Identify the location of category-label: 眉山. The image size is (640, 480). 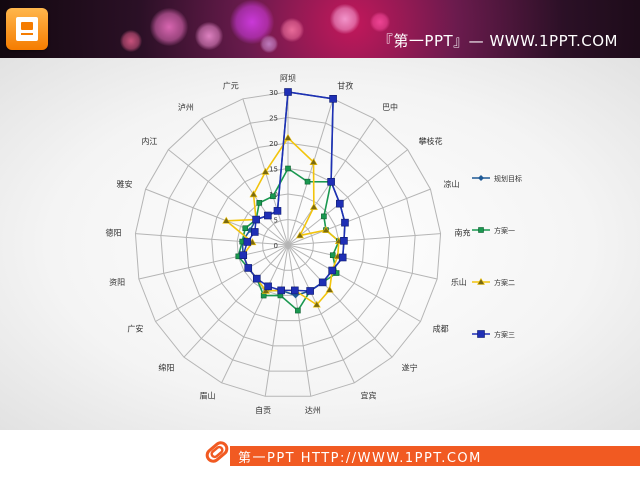
(208, 395).